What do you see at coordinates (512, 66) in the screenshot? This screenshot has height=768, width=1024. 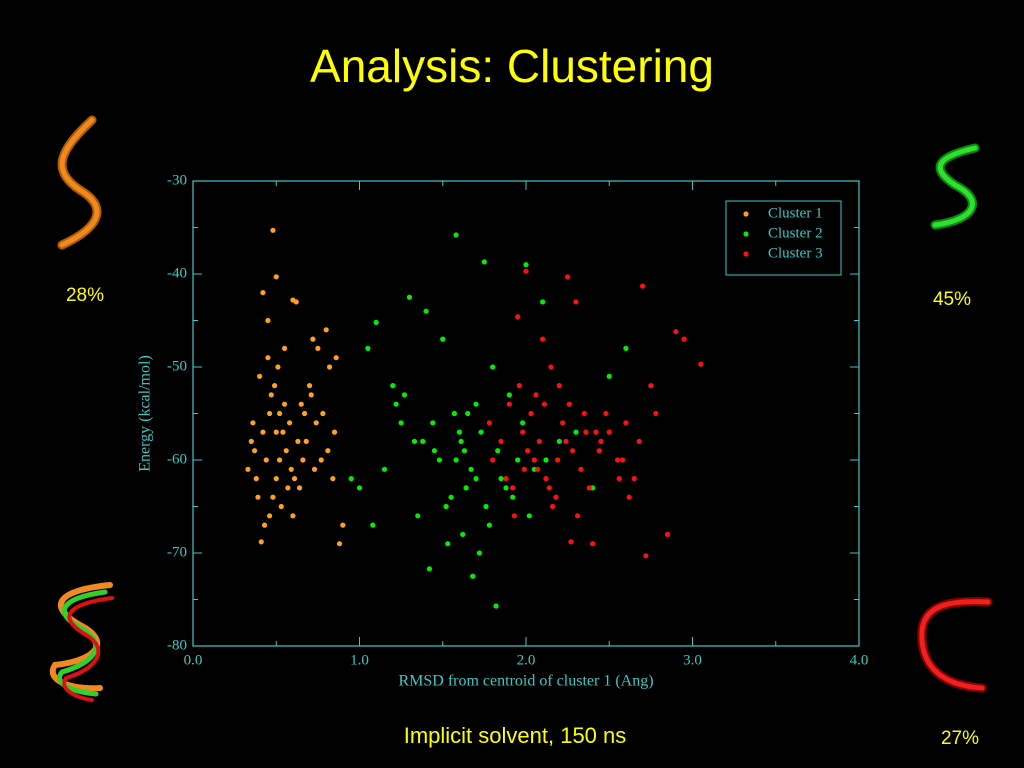 I see `slide-title: Analysis: Clustering` at bounding box center [512, 66].